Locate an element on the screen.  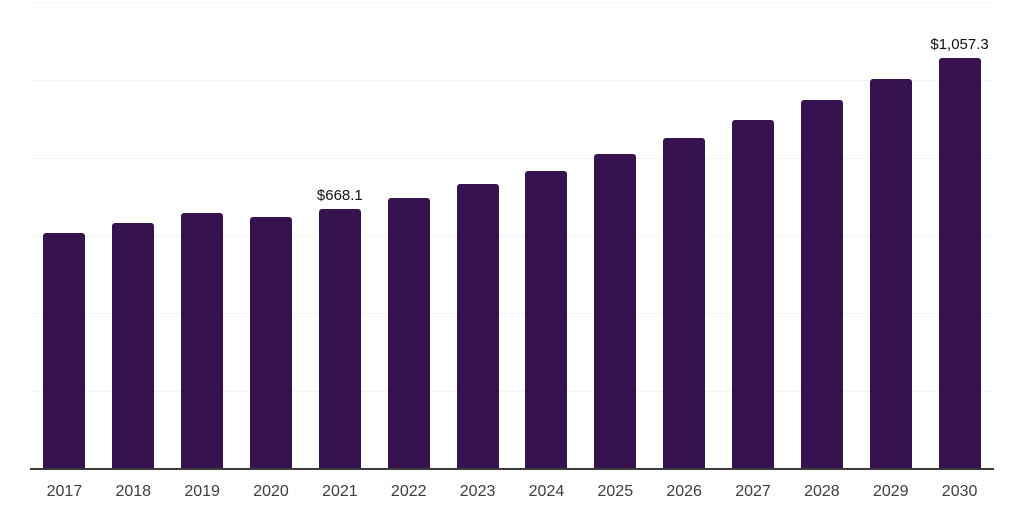
bar-2021 is located at coordinates (339, 339).